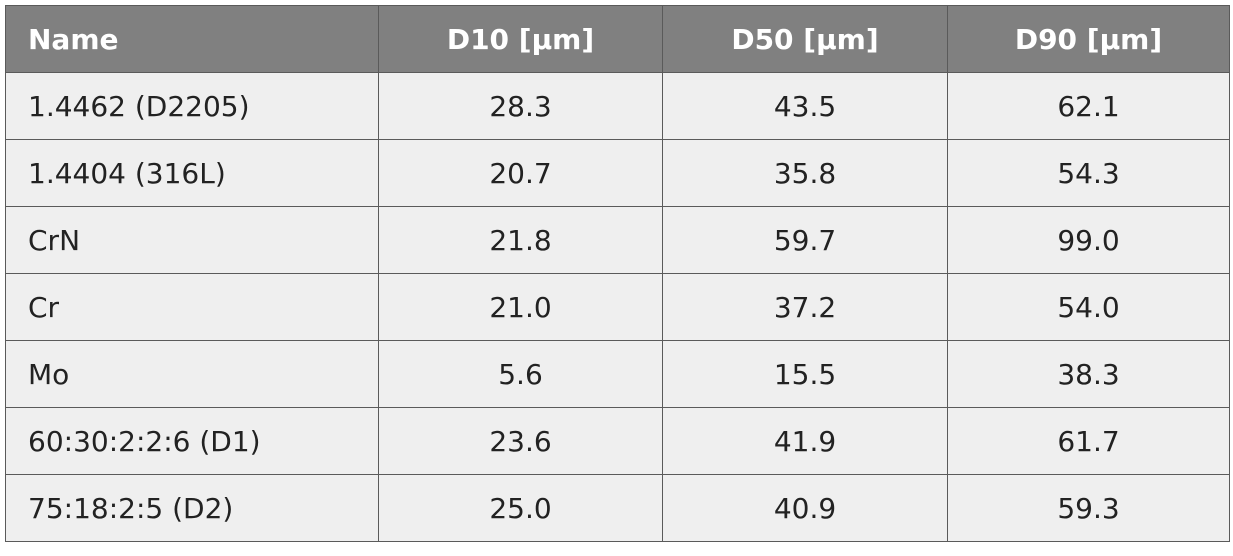 This screenshot has height=556, width=1233. Describe the element at coordinates (1088, 39) in the screenshot. I see `header-cell: D90 [µm]` at that location.